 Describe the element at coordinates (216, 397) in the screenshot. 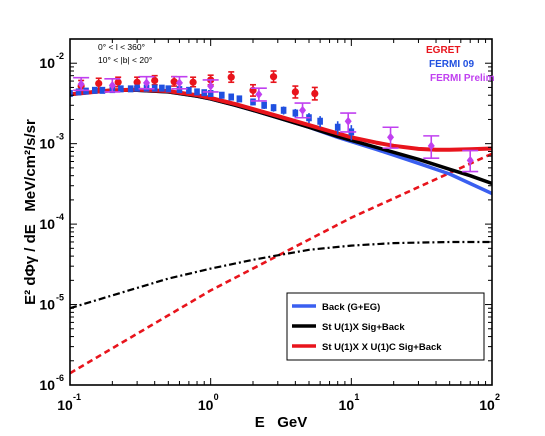

I see `x-tick-label-exponent: 0` at that location.